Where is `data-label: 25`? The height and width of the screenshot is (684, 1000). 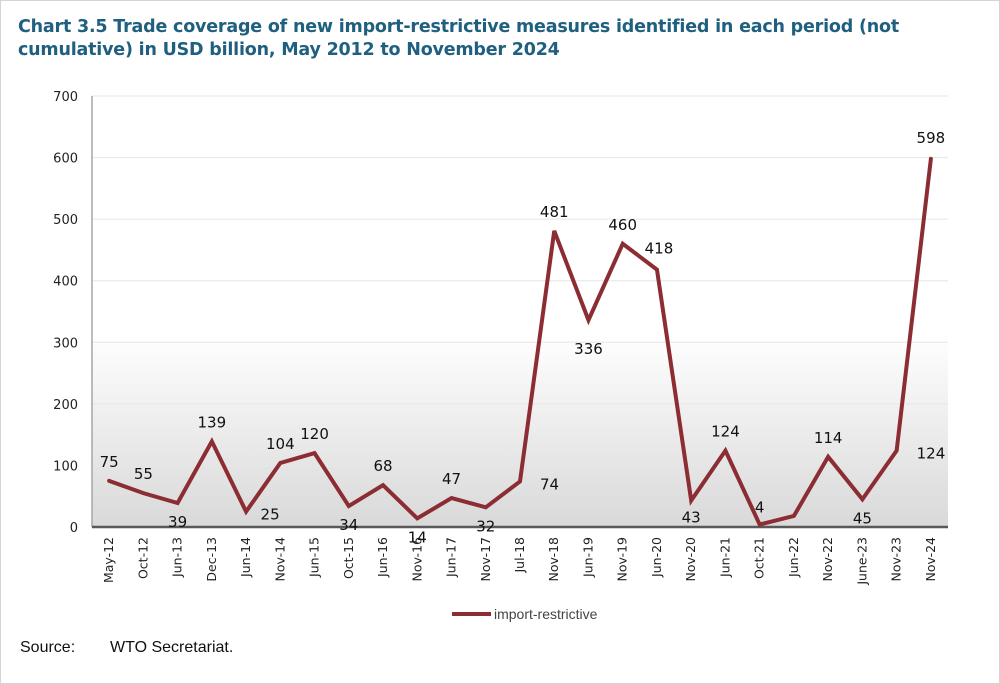 data-label: 25 is located at coordinates (270, 515).